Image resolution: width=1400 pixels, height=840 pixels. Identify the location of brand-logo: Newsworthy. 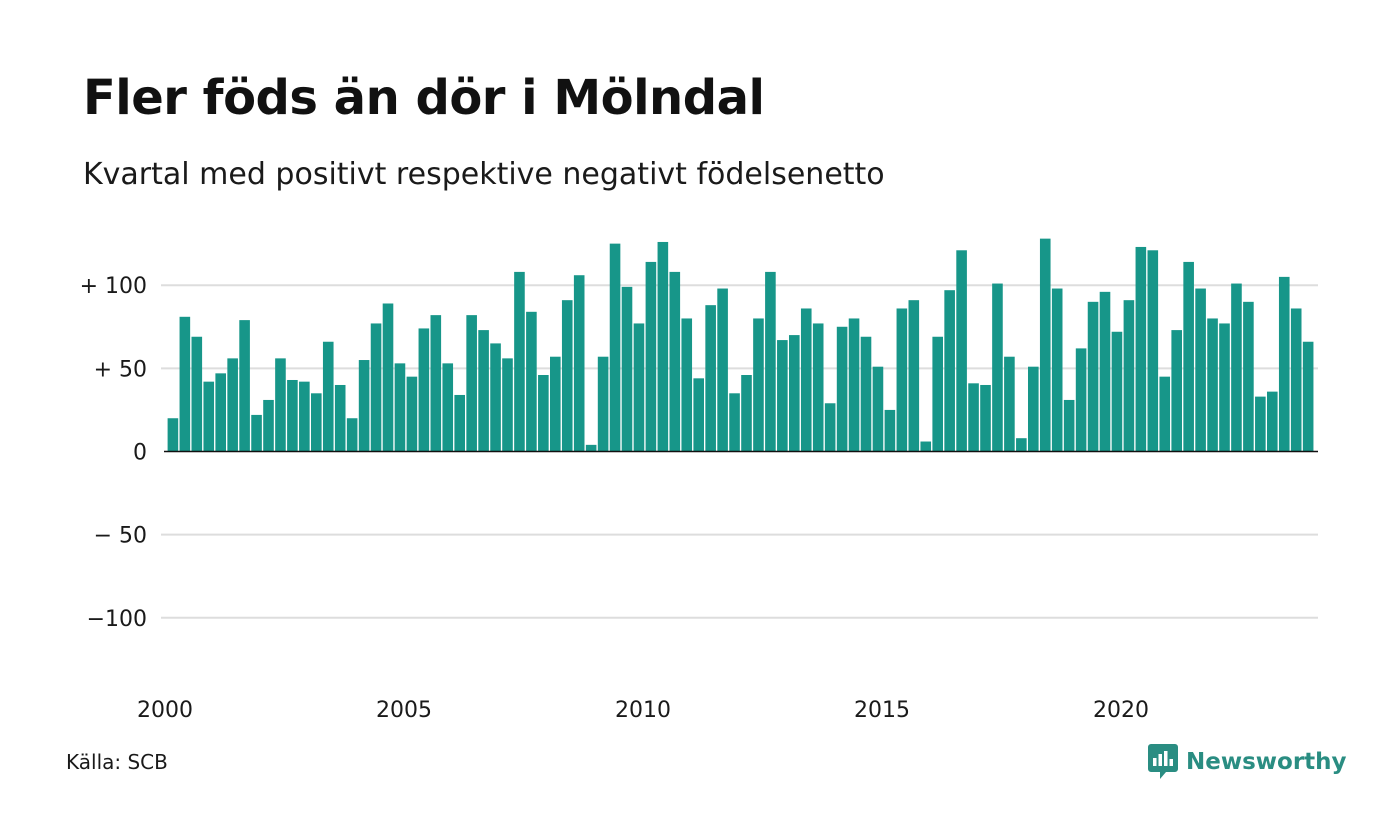
(1247, 762).